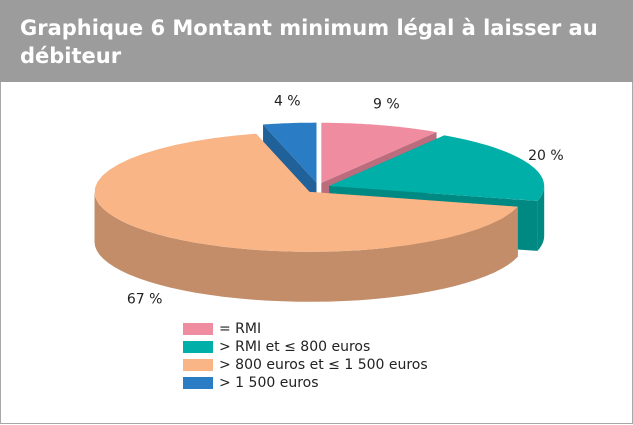 Image resolution: width=633 pixels, height=425 pixels. What do you see at coordinates (386, 104) in the screenshot?
I see `data-label: 9 %` at bounding box center [386, 104].